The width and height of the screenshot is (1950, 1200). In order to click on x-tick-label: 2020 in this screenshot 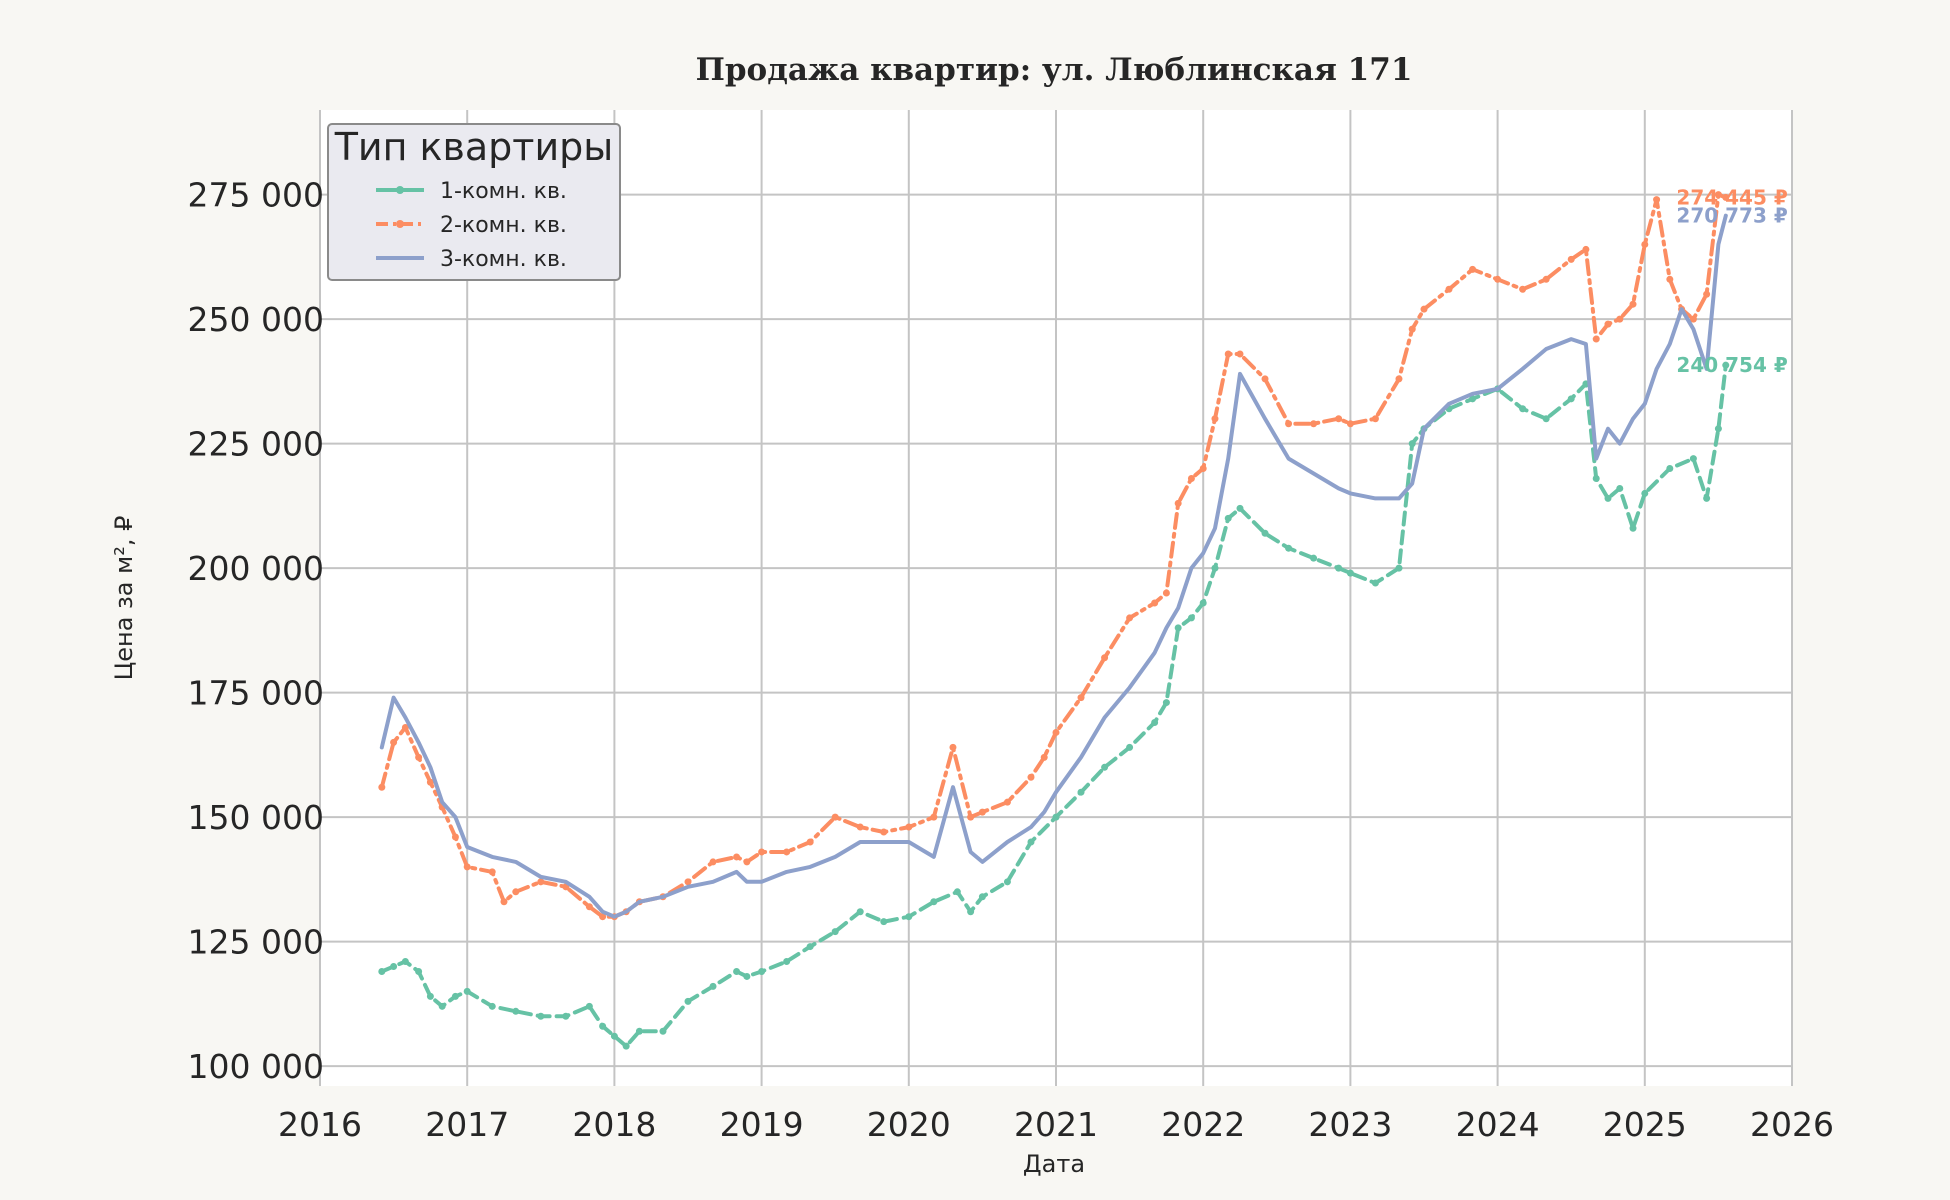, I will do `click(909, 1124)`.